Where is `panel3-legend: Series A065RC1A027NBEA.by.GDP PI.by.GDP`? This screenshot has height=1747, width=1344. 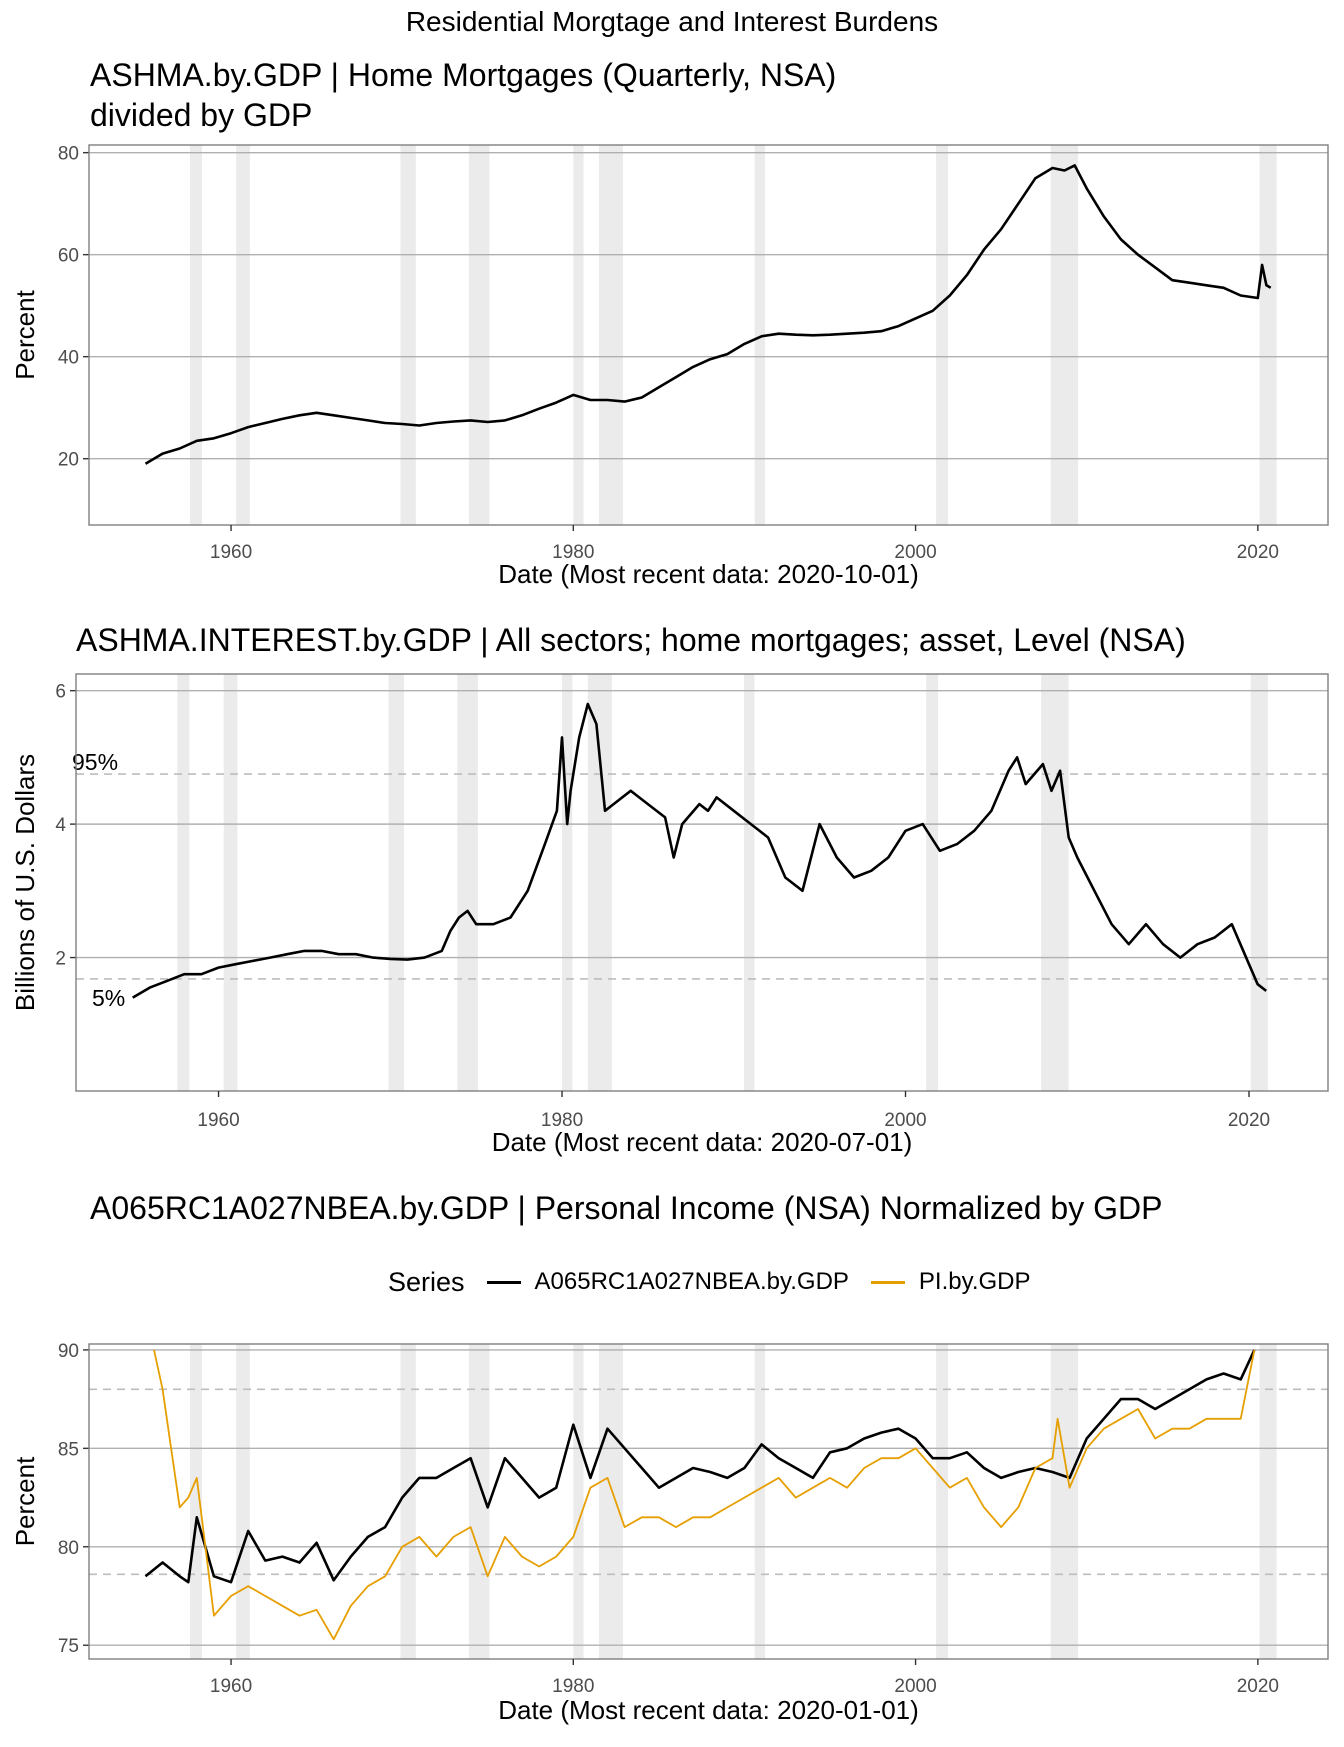
panel3-legend: Series A065RC1A027NBEA.by.GDP PI.by.GDP is located at coordinates (717, 1282).